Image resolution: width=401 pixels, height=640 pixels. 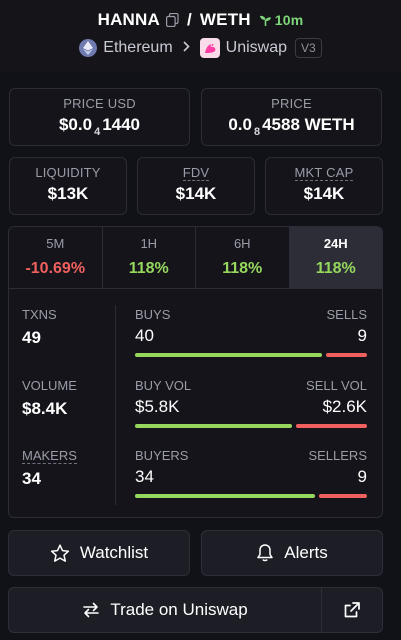 I want to click on ethereum-icon, so click(x=88, y=48).